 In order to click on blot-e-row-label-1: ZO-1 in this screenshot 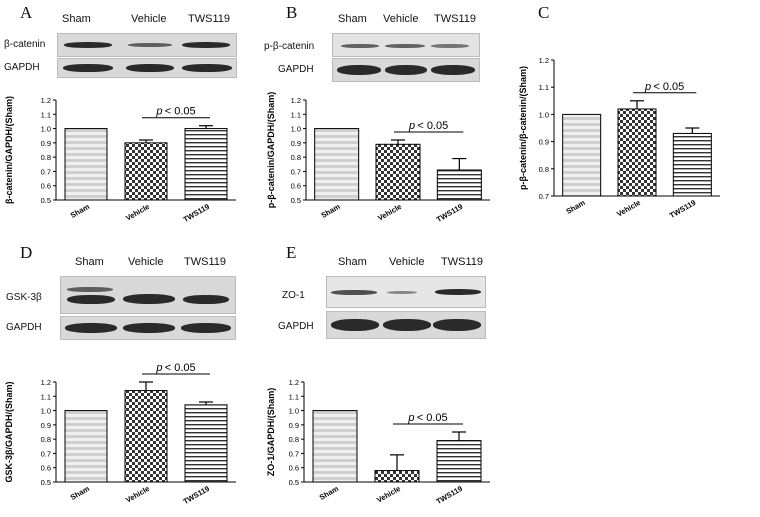, I will do `click(293, 295)`.